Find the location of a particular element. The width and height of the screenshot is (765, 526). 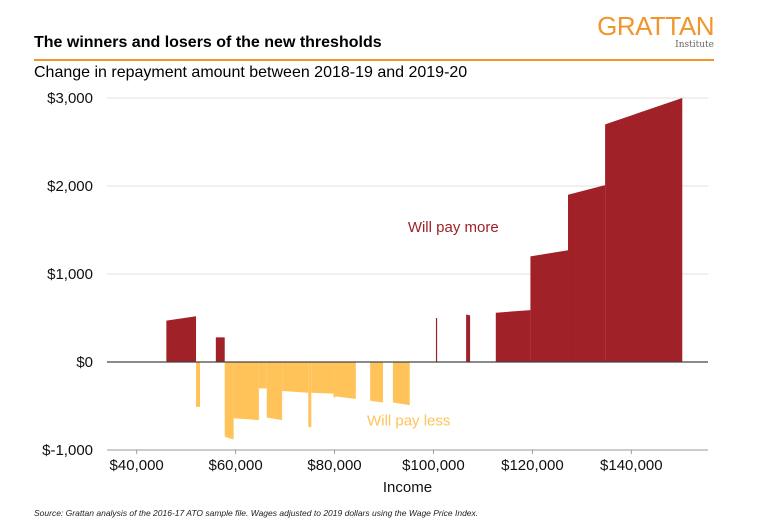

header-rule is located at coordinates (374, 60).